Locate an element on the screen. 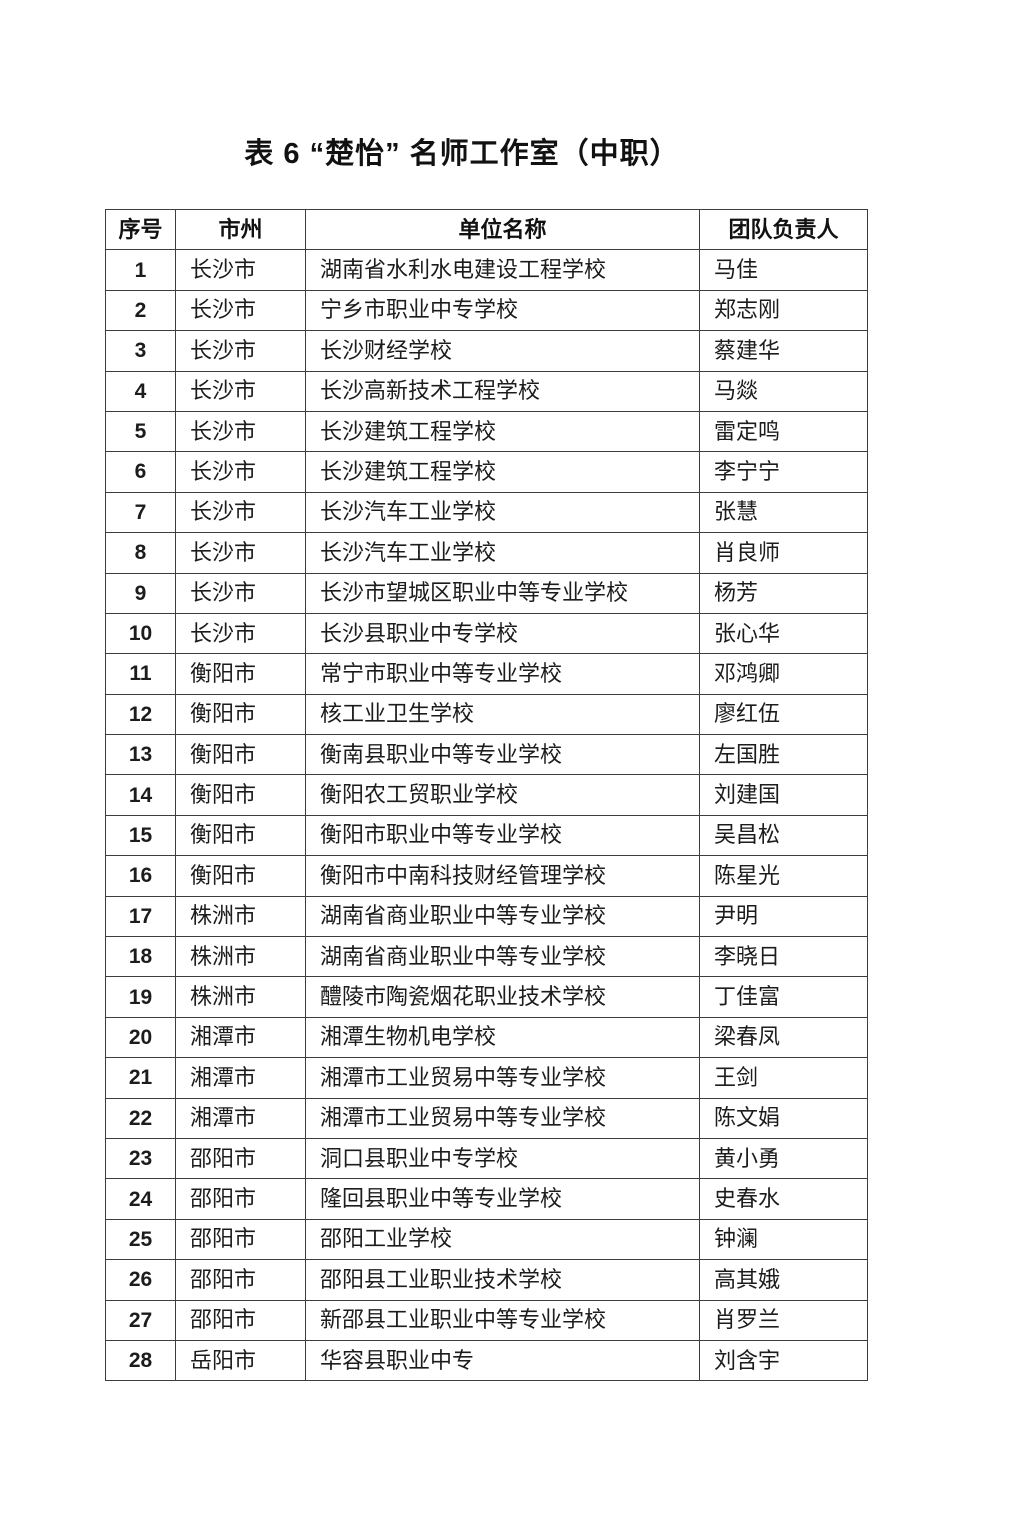  cell-leader: 吴昌松 is located at coordinates (783, 835).